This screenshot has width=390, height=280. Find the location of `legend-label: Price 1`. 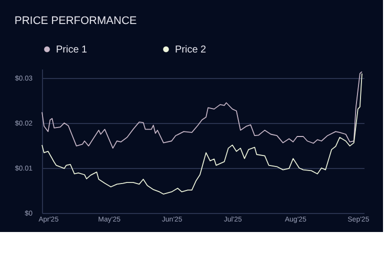

legend-label: Price 1 is located at coordinates (72, 50).